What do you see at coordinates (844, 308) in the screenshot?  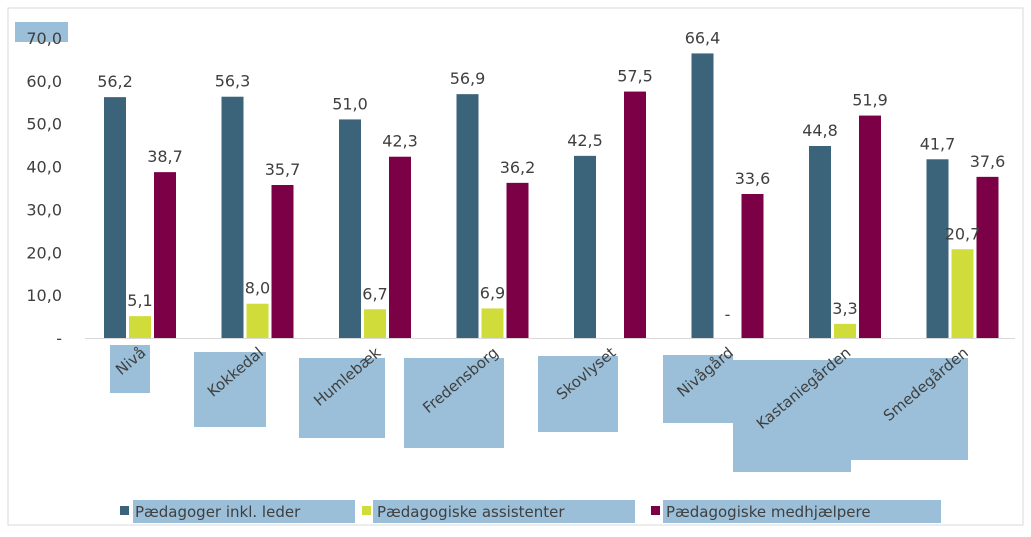 I see `data-label: 3,3` at bounding box center [844, 308].